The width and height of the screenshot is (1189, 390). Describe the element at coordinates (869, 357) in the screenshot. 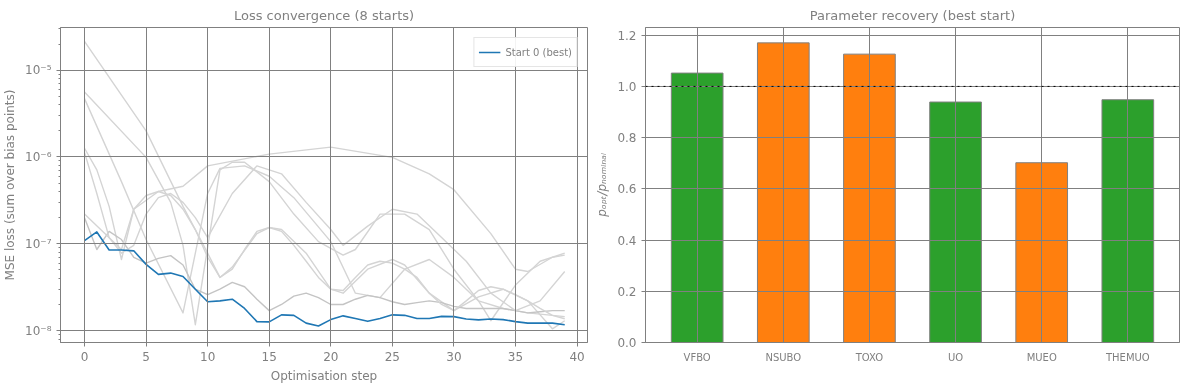

I see `x-tick-label: TOXO` at that location.